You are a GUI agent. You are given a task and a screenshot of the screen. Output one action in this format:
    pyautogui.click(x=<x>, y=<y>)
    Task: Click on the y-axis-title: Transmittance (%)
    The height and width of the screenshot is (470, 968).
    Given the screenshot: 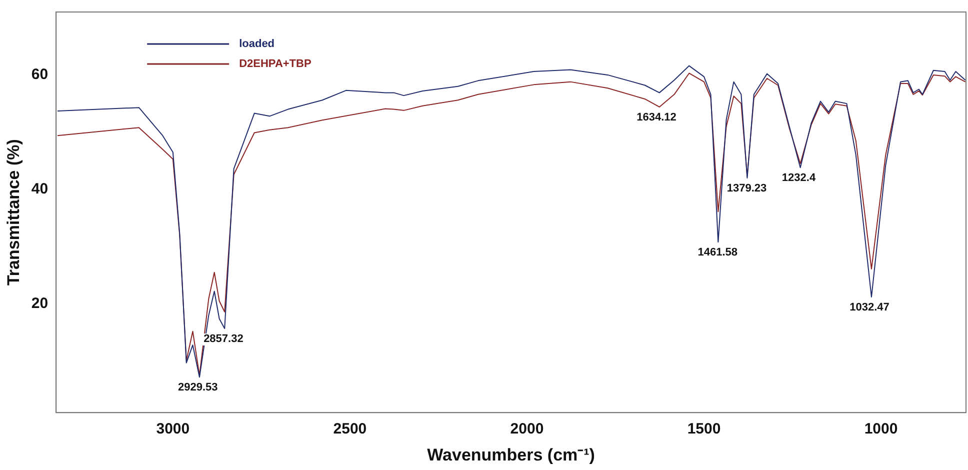 What is the action you would take?
    pyautogui.click(x=13, y=212)
    